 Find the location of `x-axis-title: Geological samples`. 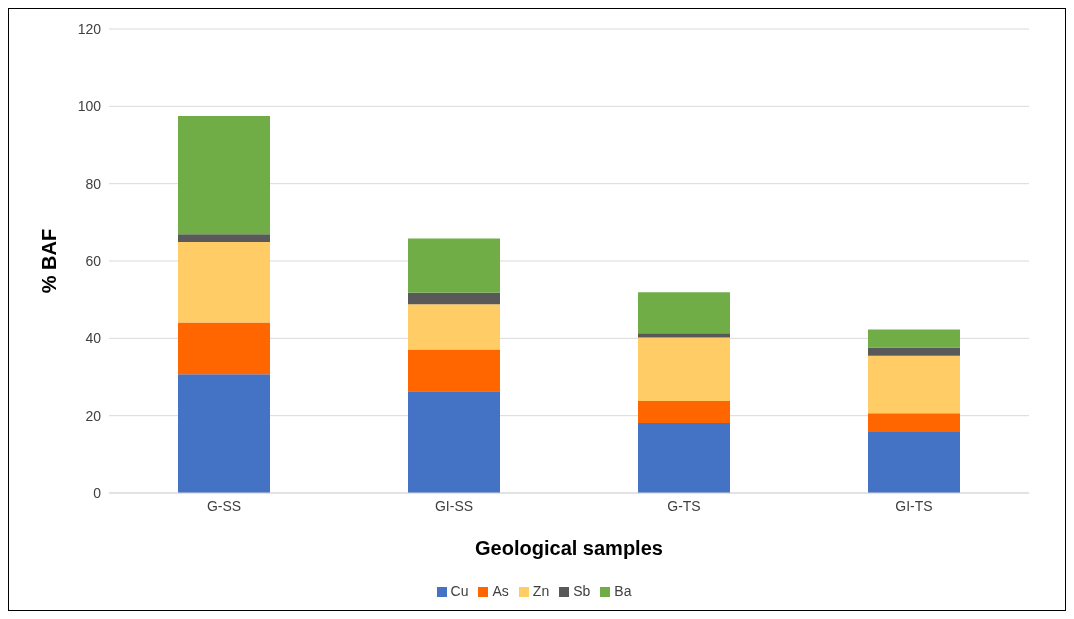

x-axis-title: Geological samples is located at coordinates (569, 548).